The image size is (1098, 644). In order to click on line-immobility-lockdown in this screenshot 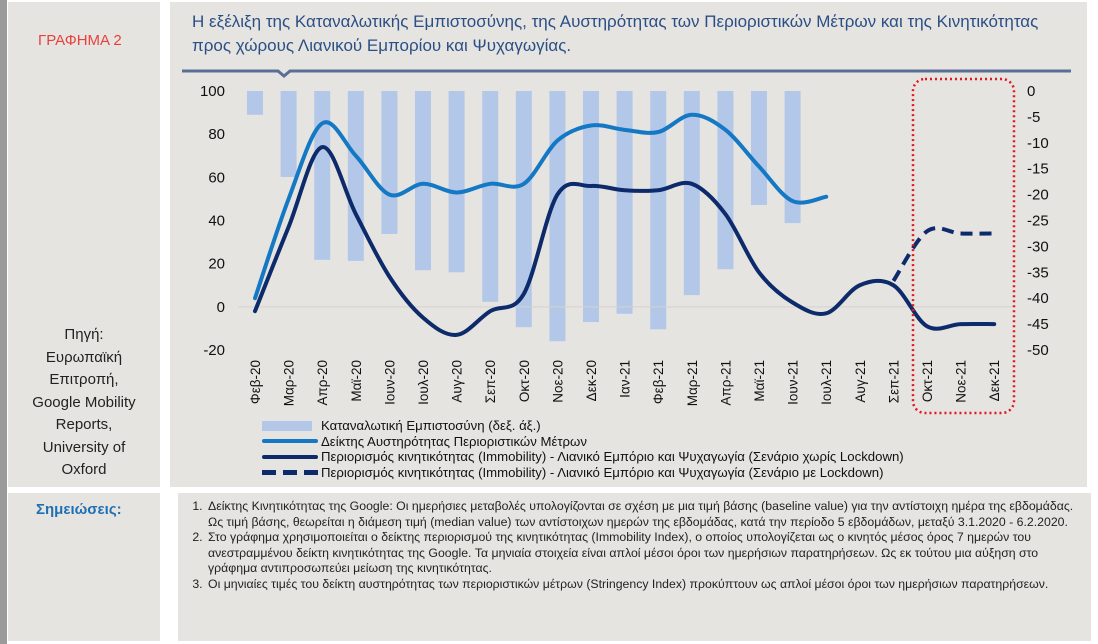, I will do `click(943, 254)`.